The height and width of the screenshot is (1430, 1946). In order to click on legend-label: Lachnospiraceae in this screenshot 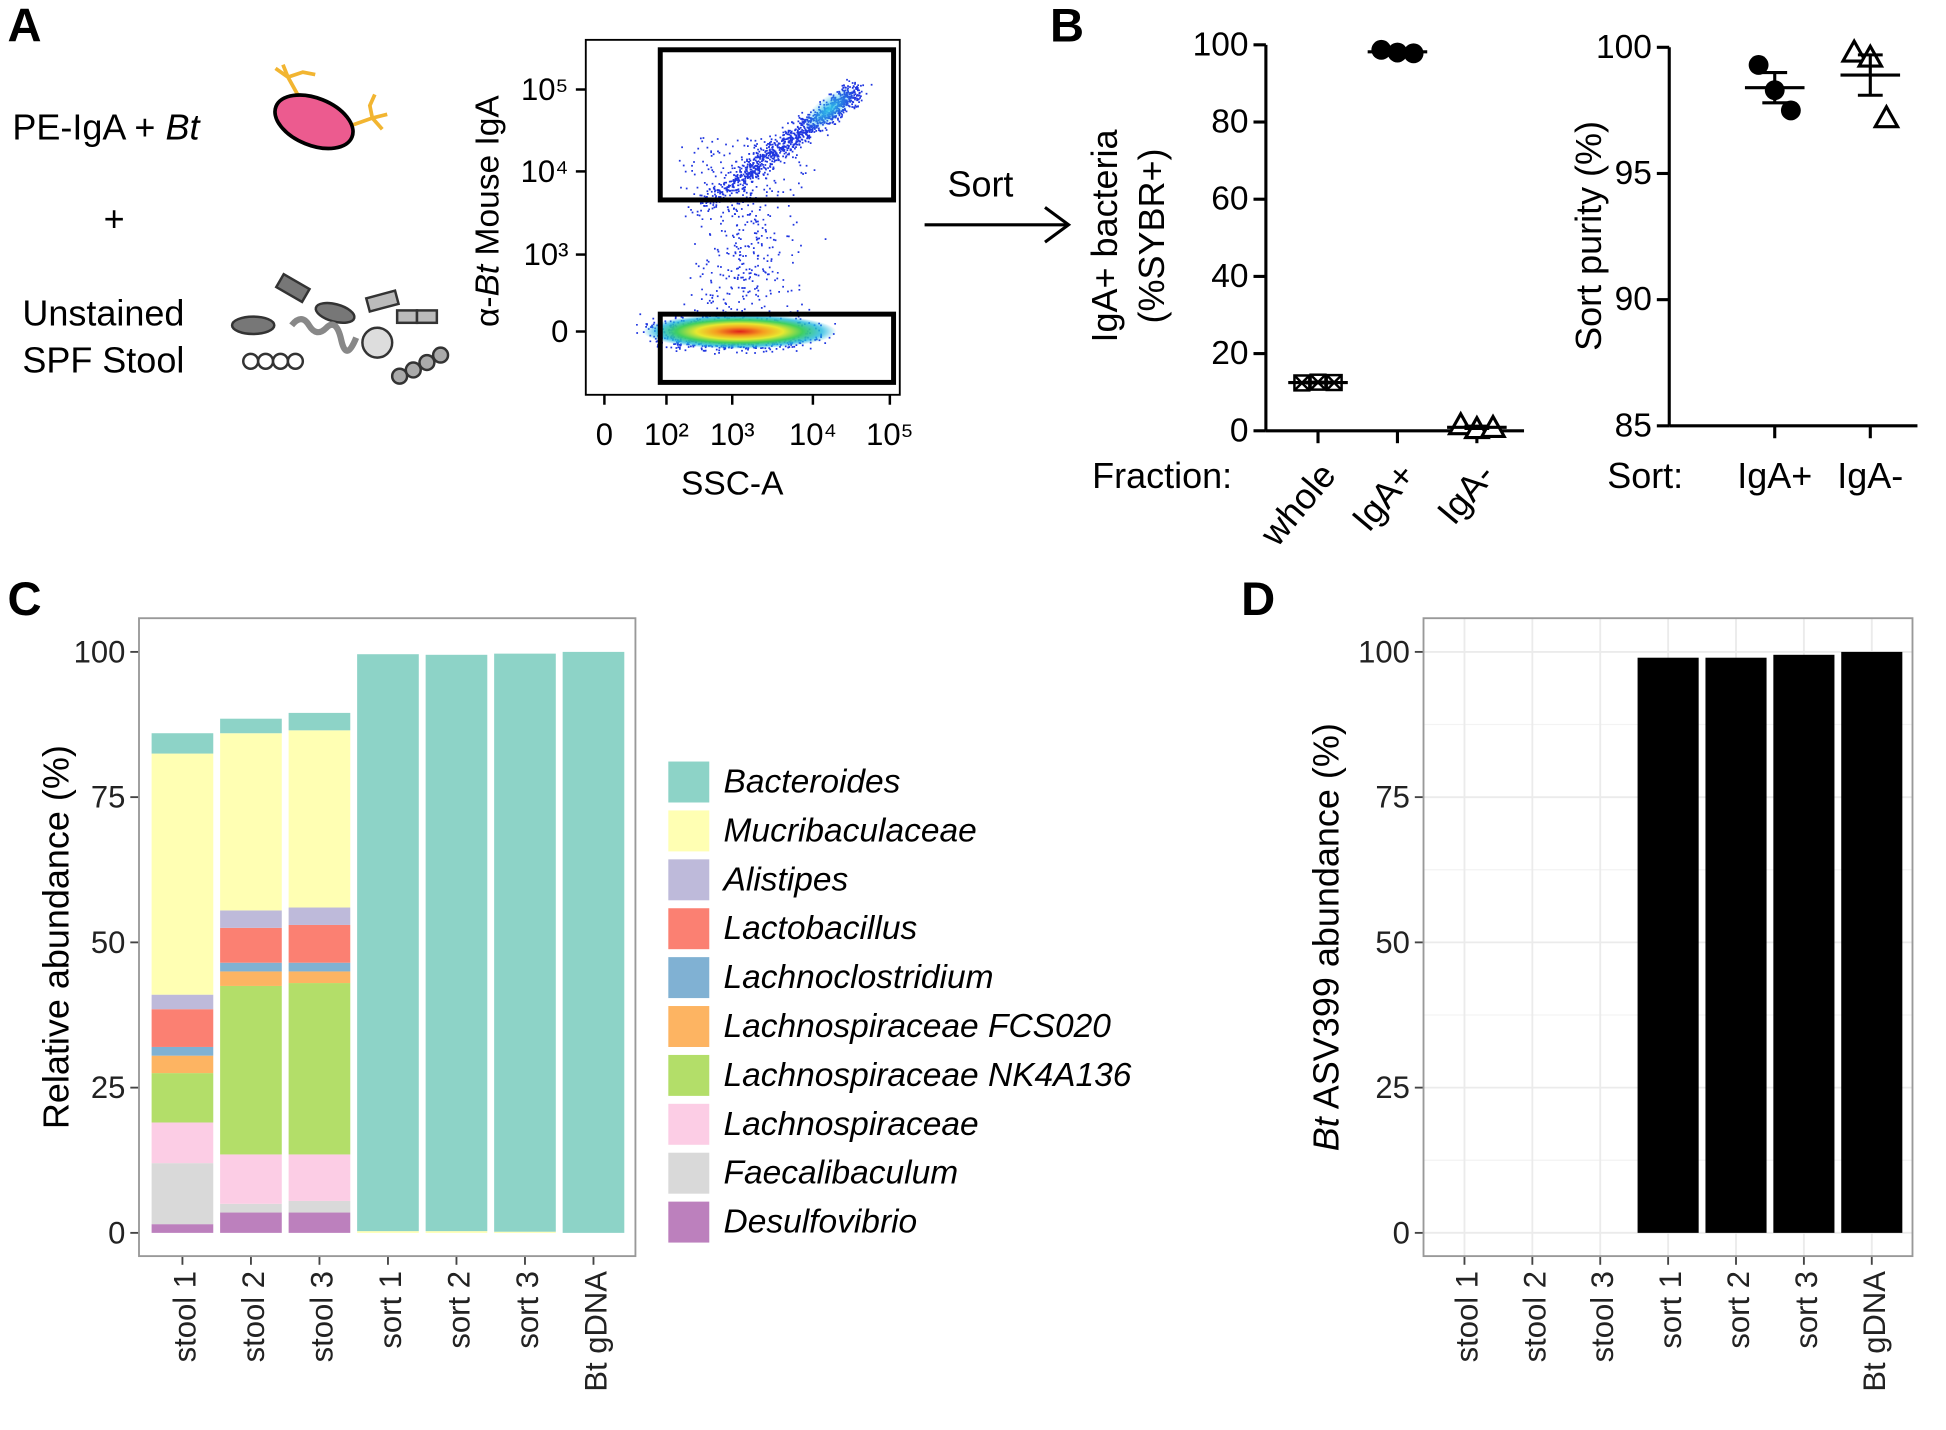, I will do `click(851, 1124)`.